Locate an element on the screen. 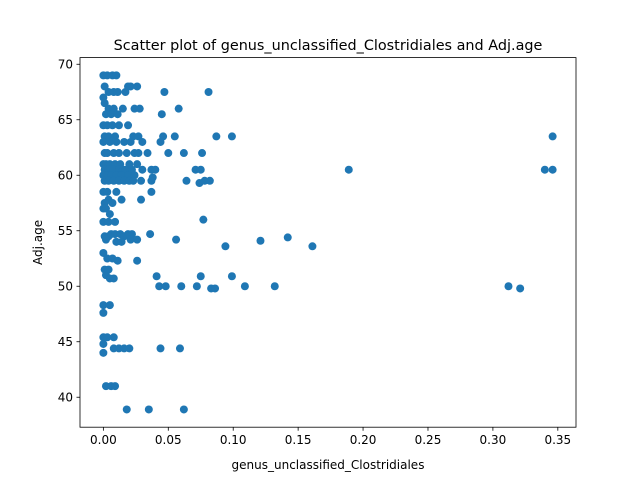 This screenshot has height=485, width=640. x-tick-label: 0.20 is located at coordinates (363, 440).